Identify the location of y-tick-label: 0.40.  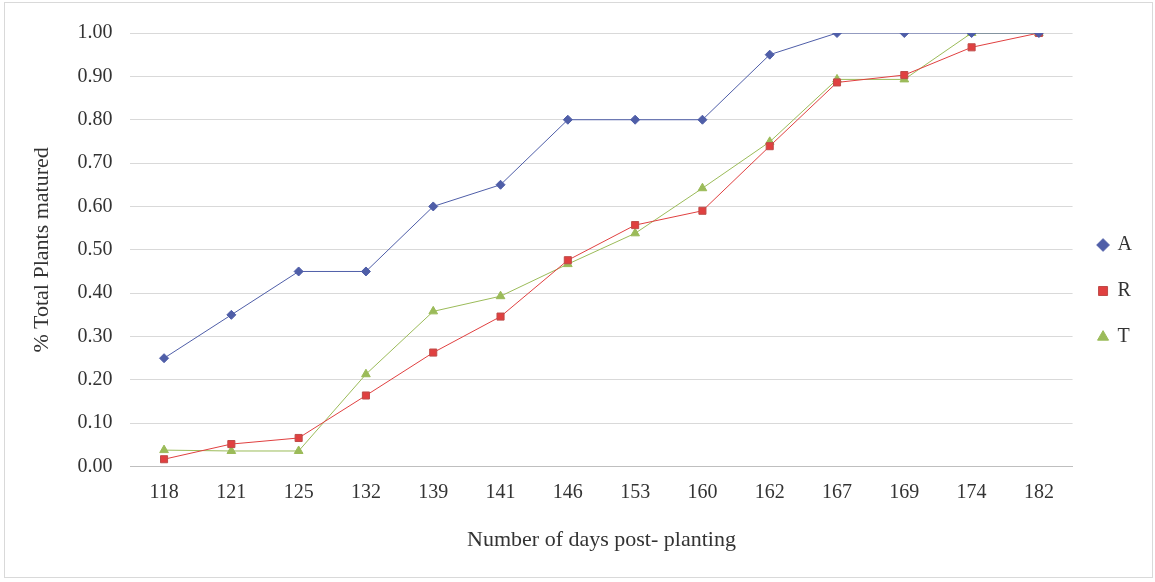
(95, 291).